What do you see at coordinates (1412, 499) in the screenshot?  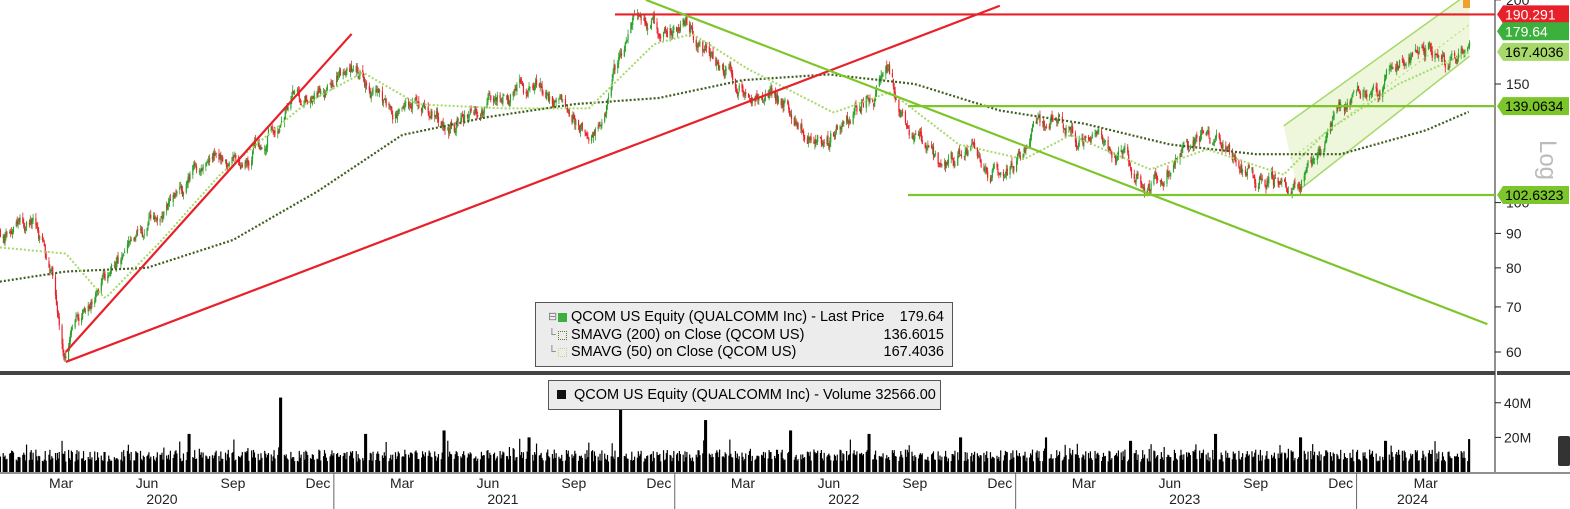 I see `x-year-label: 2024` at bounding box center [1412, 499].